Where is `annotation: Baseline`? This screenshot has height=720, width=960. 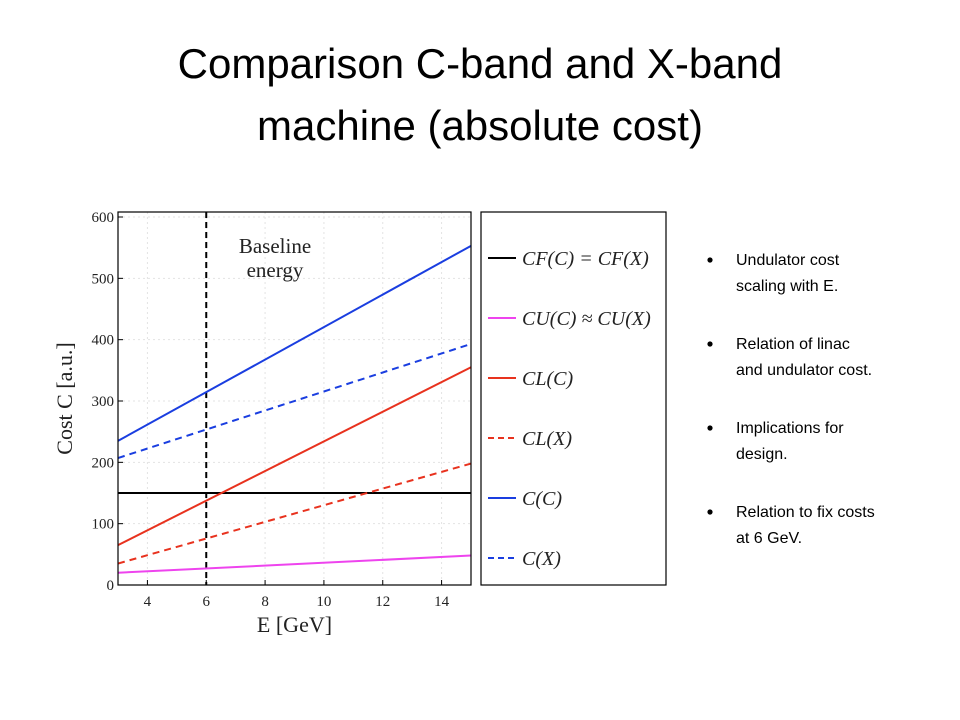
annotation: Baseline is located at coordinates (275, 246).